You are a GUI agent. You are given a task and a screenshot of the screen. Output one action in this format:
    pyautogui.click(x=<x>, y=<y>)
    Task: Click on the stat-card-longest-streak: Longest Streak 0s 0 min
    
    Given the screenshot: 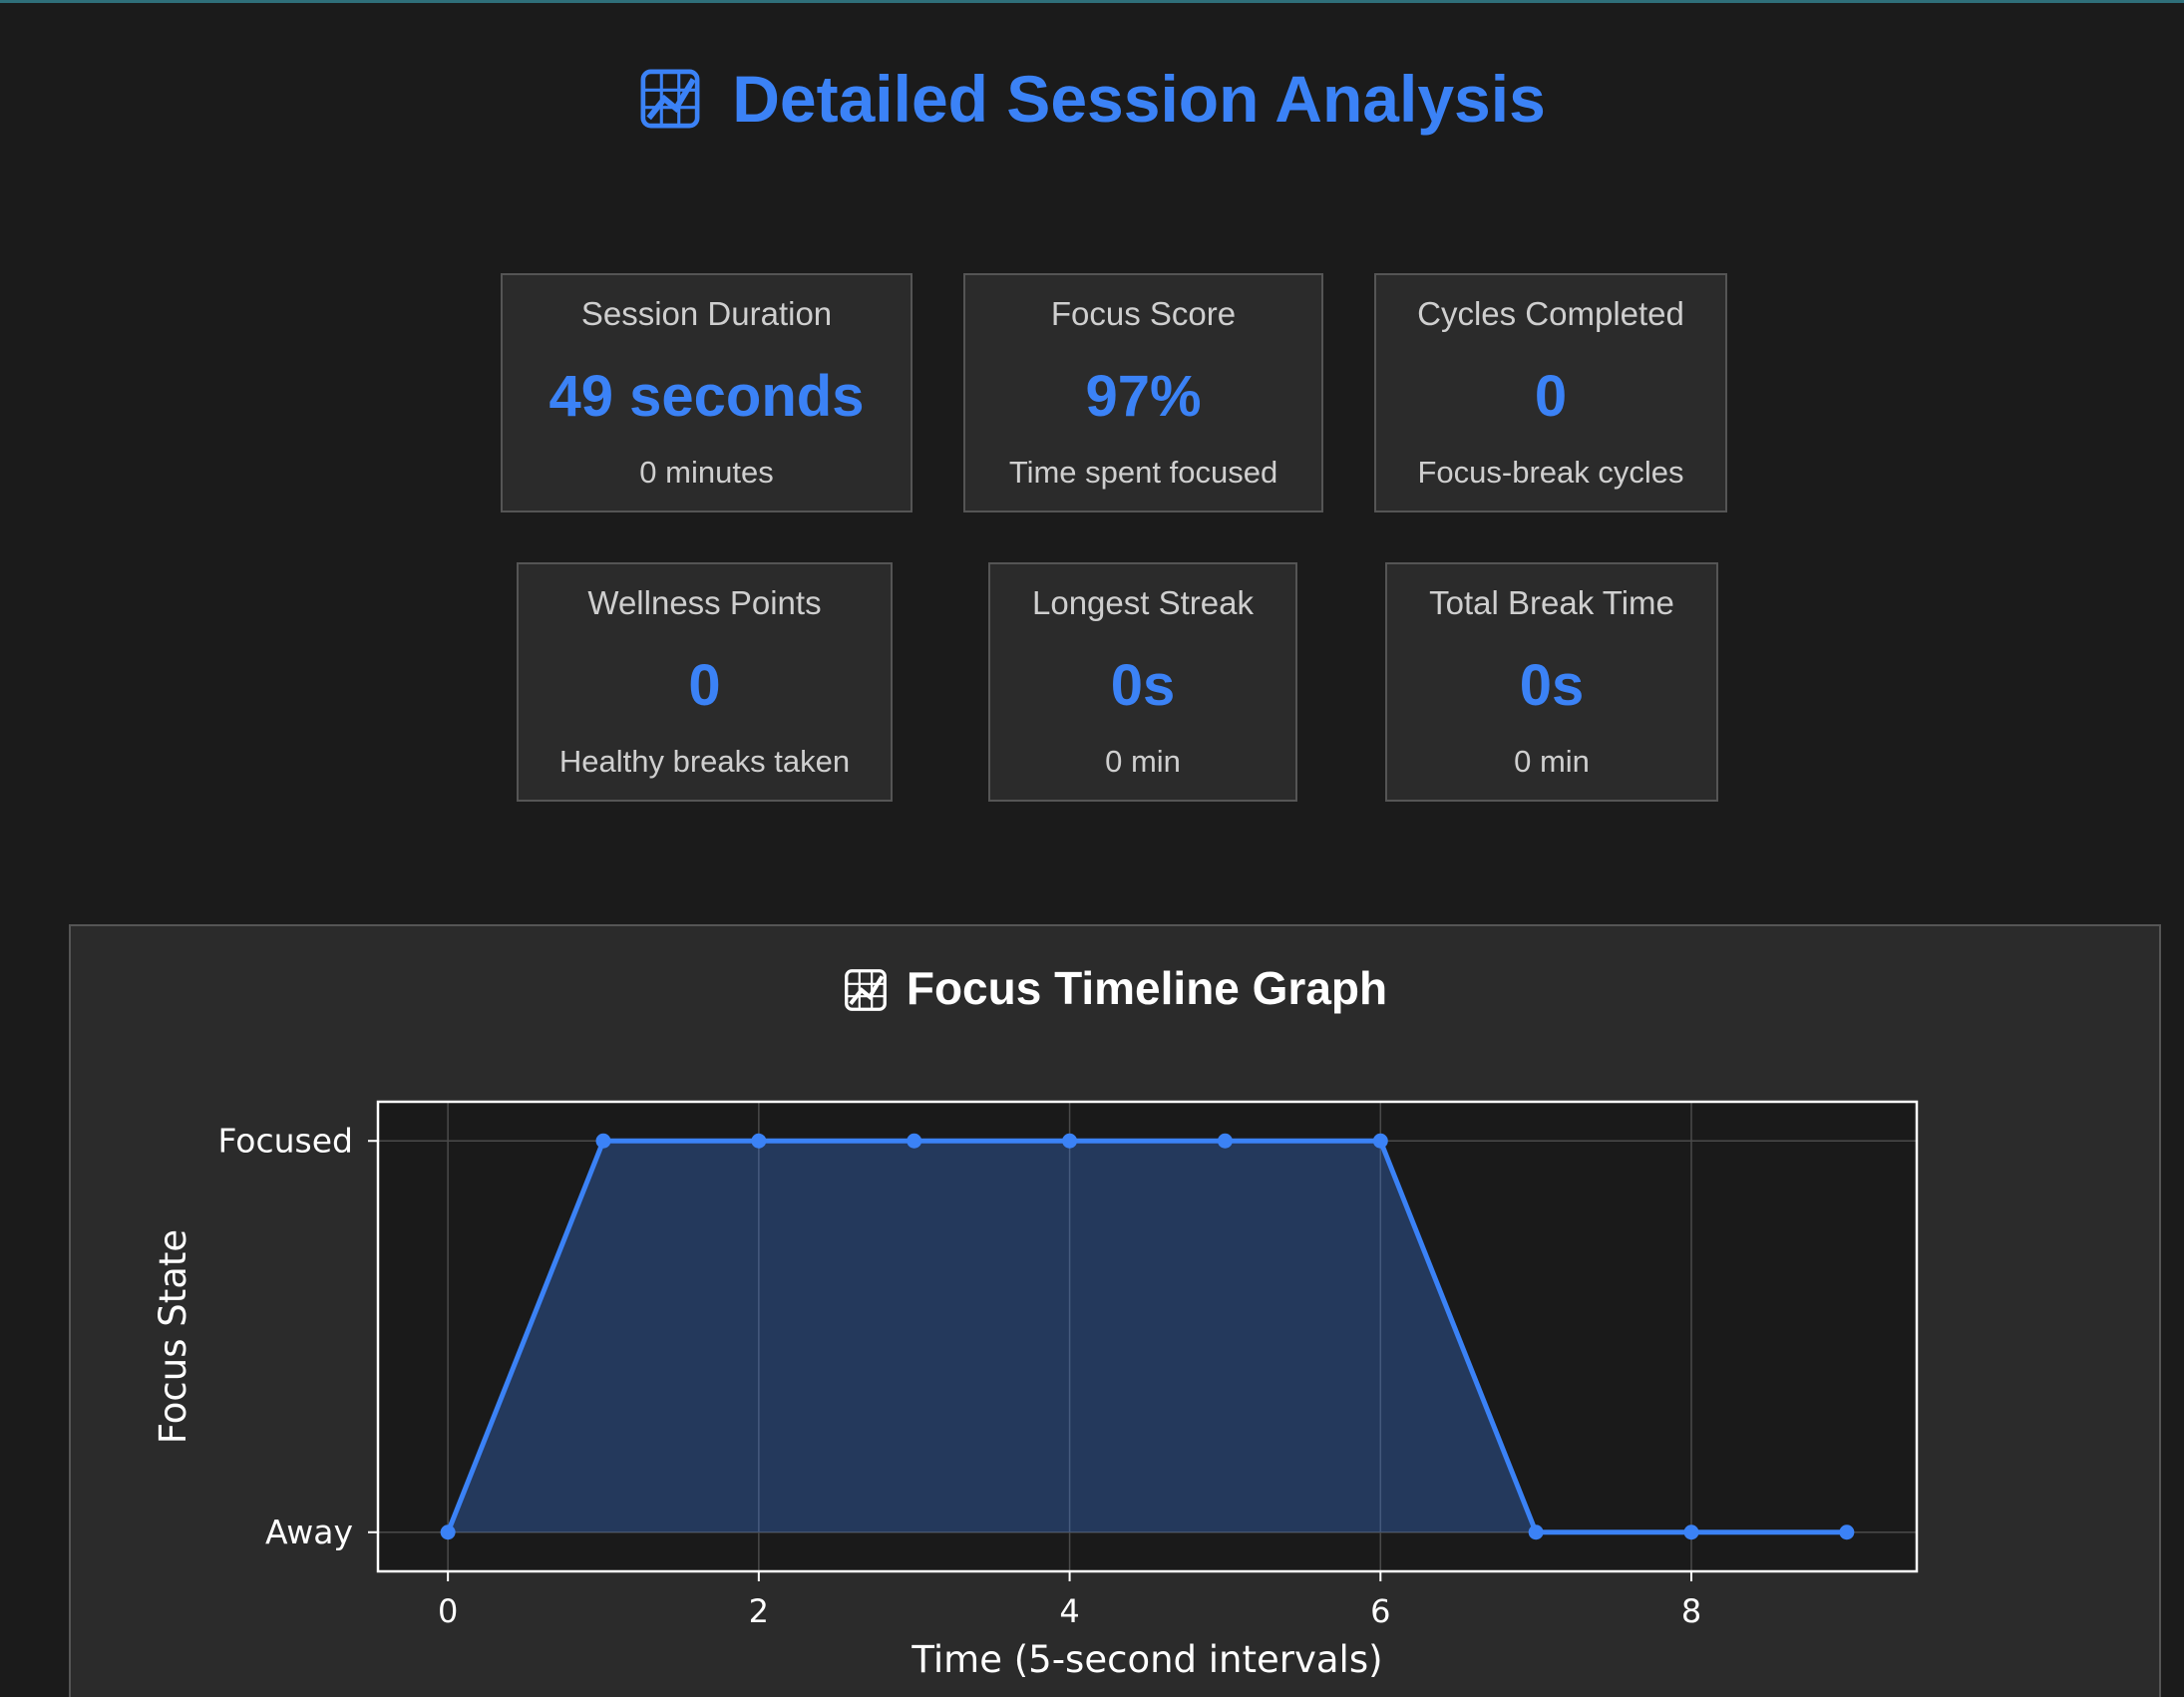 What is the action you would take?
    pyautogui.click(x=1142, y=682)
    